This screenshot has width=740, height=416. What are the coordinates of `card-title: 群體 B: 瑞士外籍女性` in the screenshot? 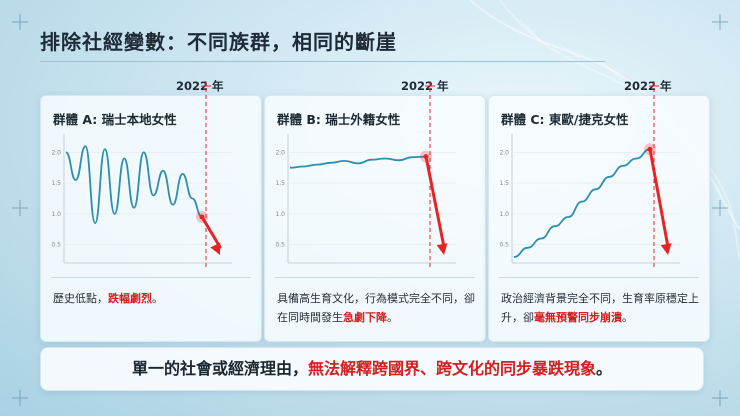 It's located at (339, 119).